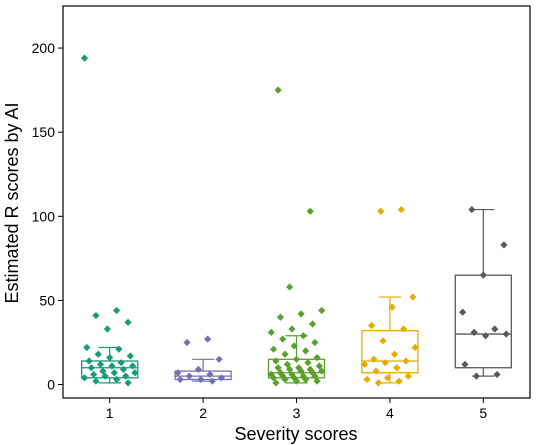 The width and height of the screenshot is (546, 445). Describe the element at coordinates (44, 48) in the screenshot. I see `y-tick-label: 200` at that location.